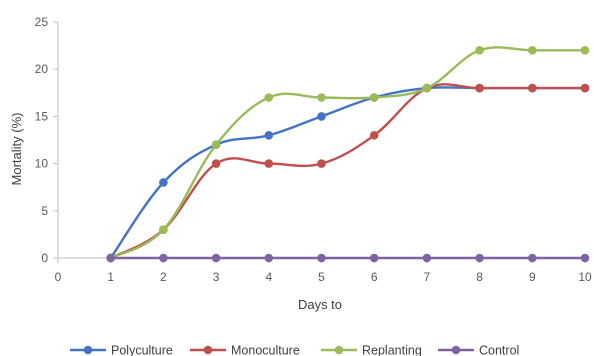  What do you see at coordinates (163, 277) in the screenshot?
I see `x-tick-label: 2` at bounding box center [163, 277].